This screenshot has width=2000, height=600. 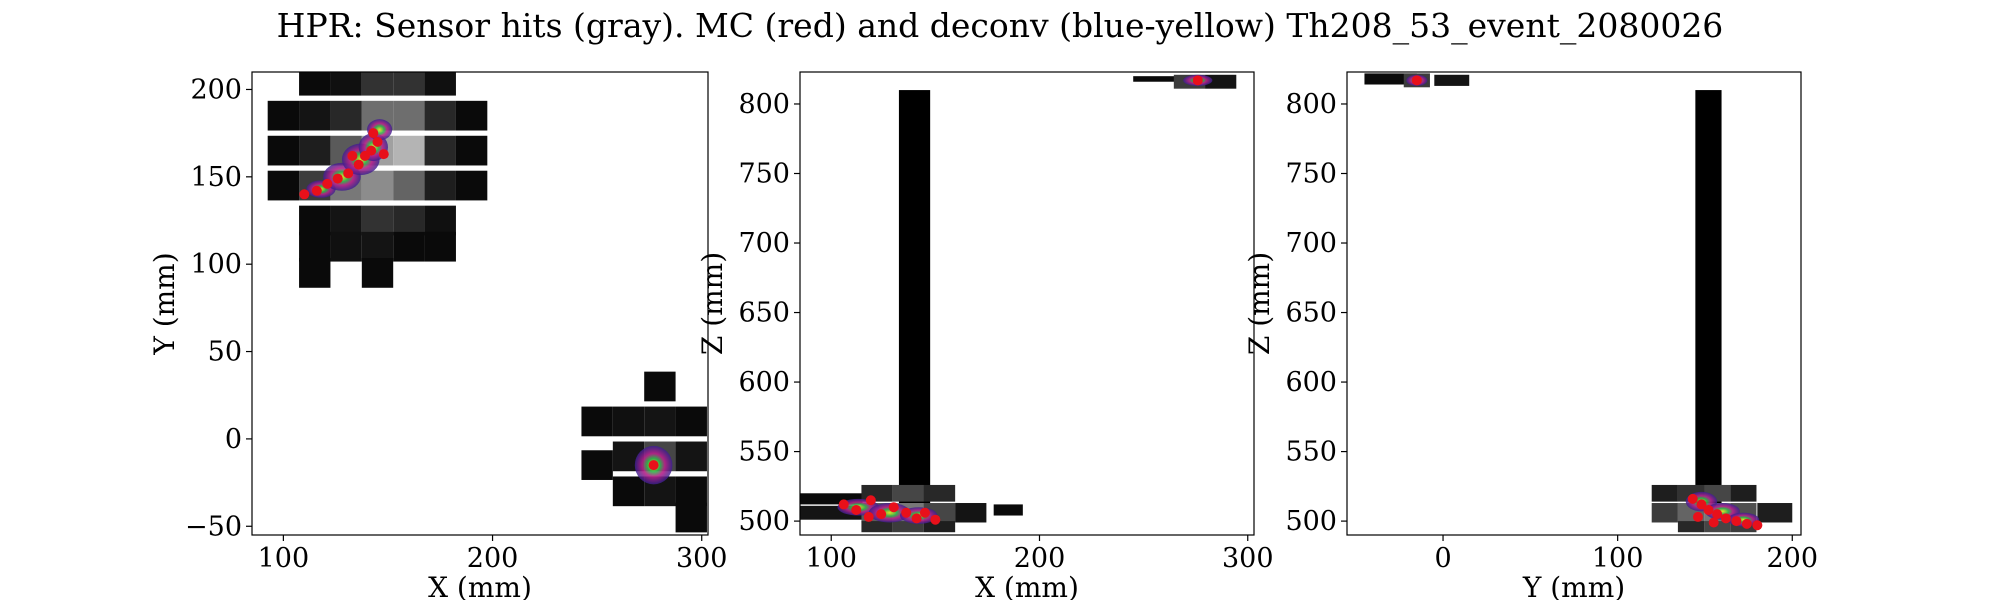 What do you see at coordinates (1573, 585) in the screenshot?
I see `x-axis-label: Y (mm)` at bounding box center [1573, 585].